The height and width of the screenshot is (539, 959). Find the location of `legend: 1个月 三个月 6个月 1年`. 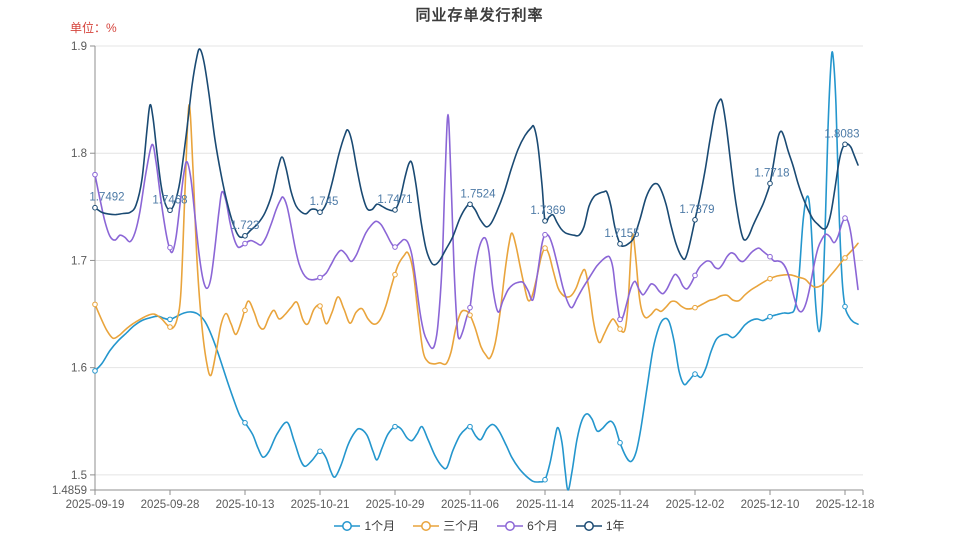

legend: 1个月 三个月 6个月 1年 is located at coordinates (479, 525).